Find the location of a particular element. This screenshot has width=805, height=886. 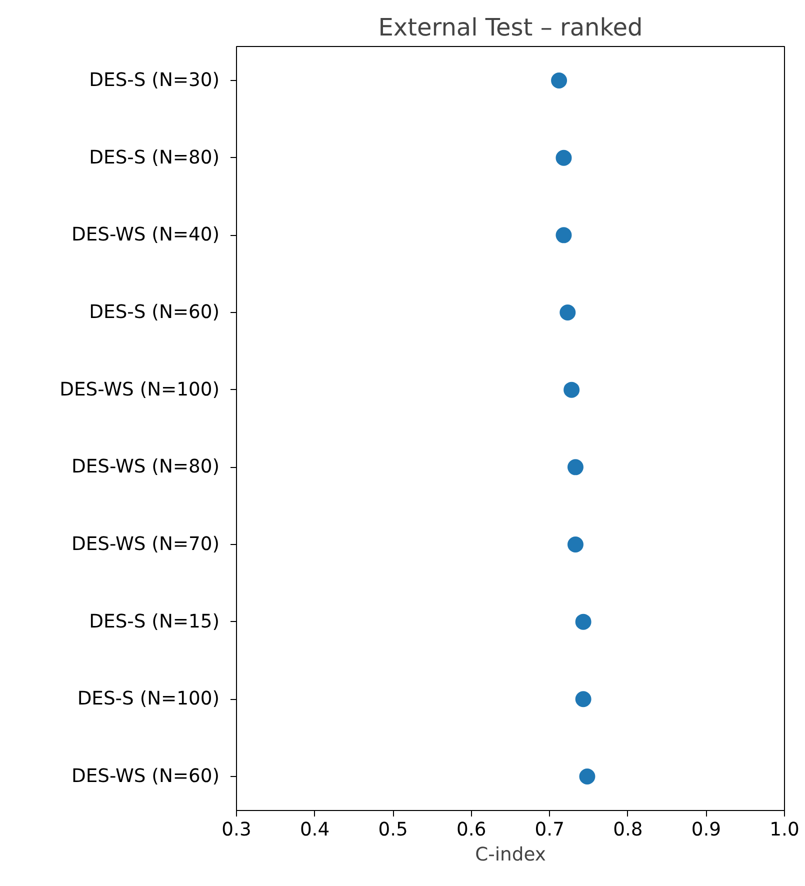

y-tick-label: DES-S (N=15) is located at coordinates (154, 621).